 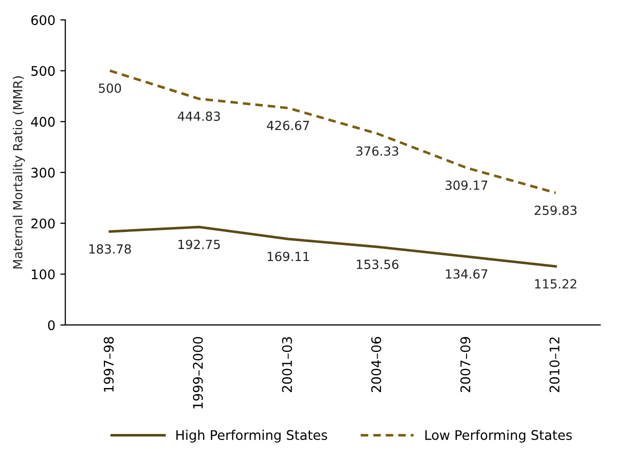 What do you see at coordinates (43, 223) in the screenshot?
I see `y-tick-label: 200` at bounding box center [43, 223].